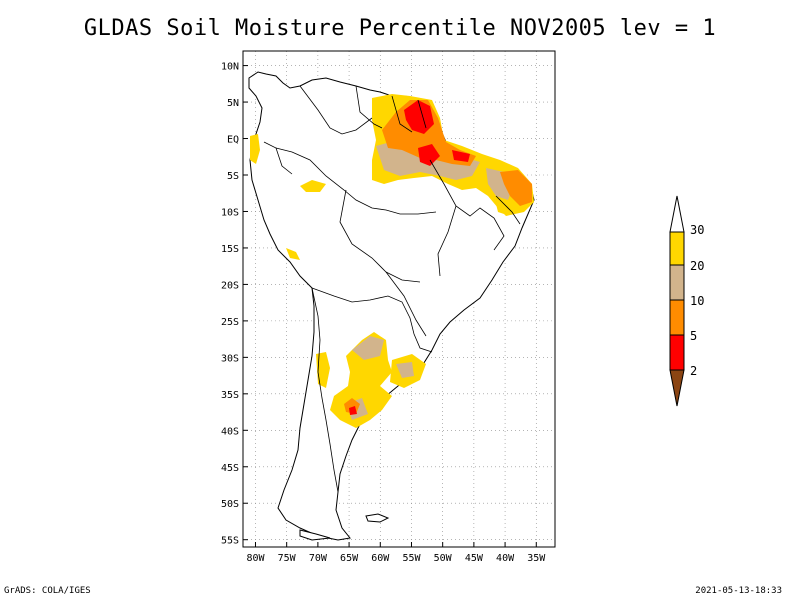  I want to click on legend-arrow-bottom, so click(677, 388).